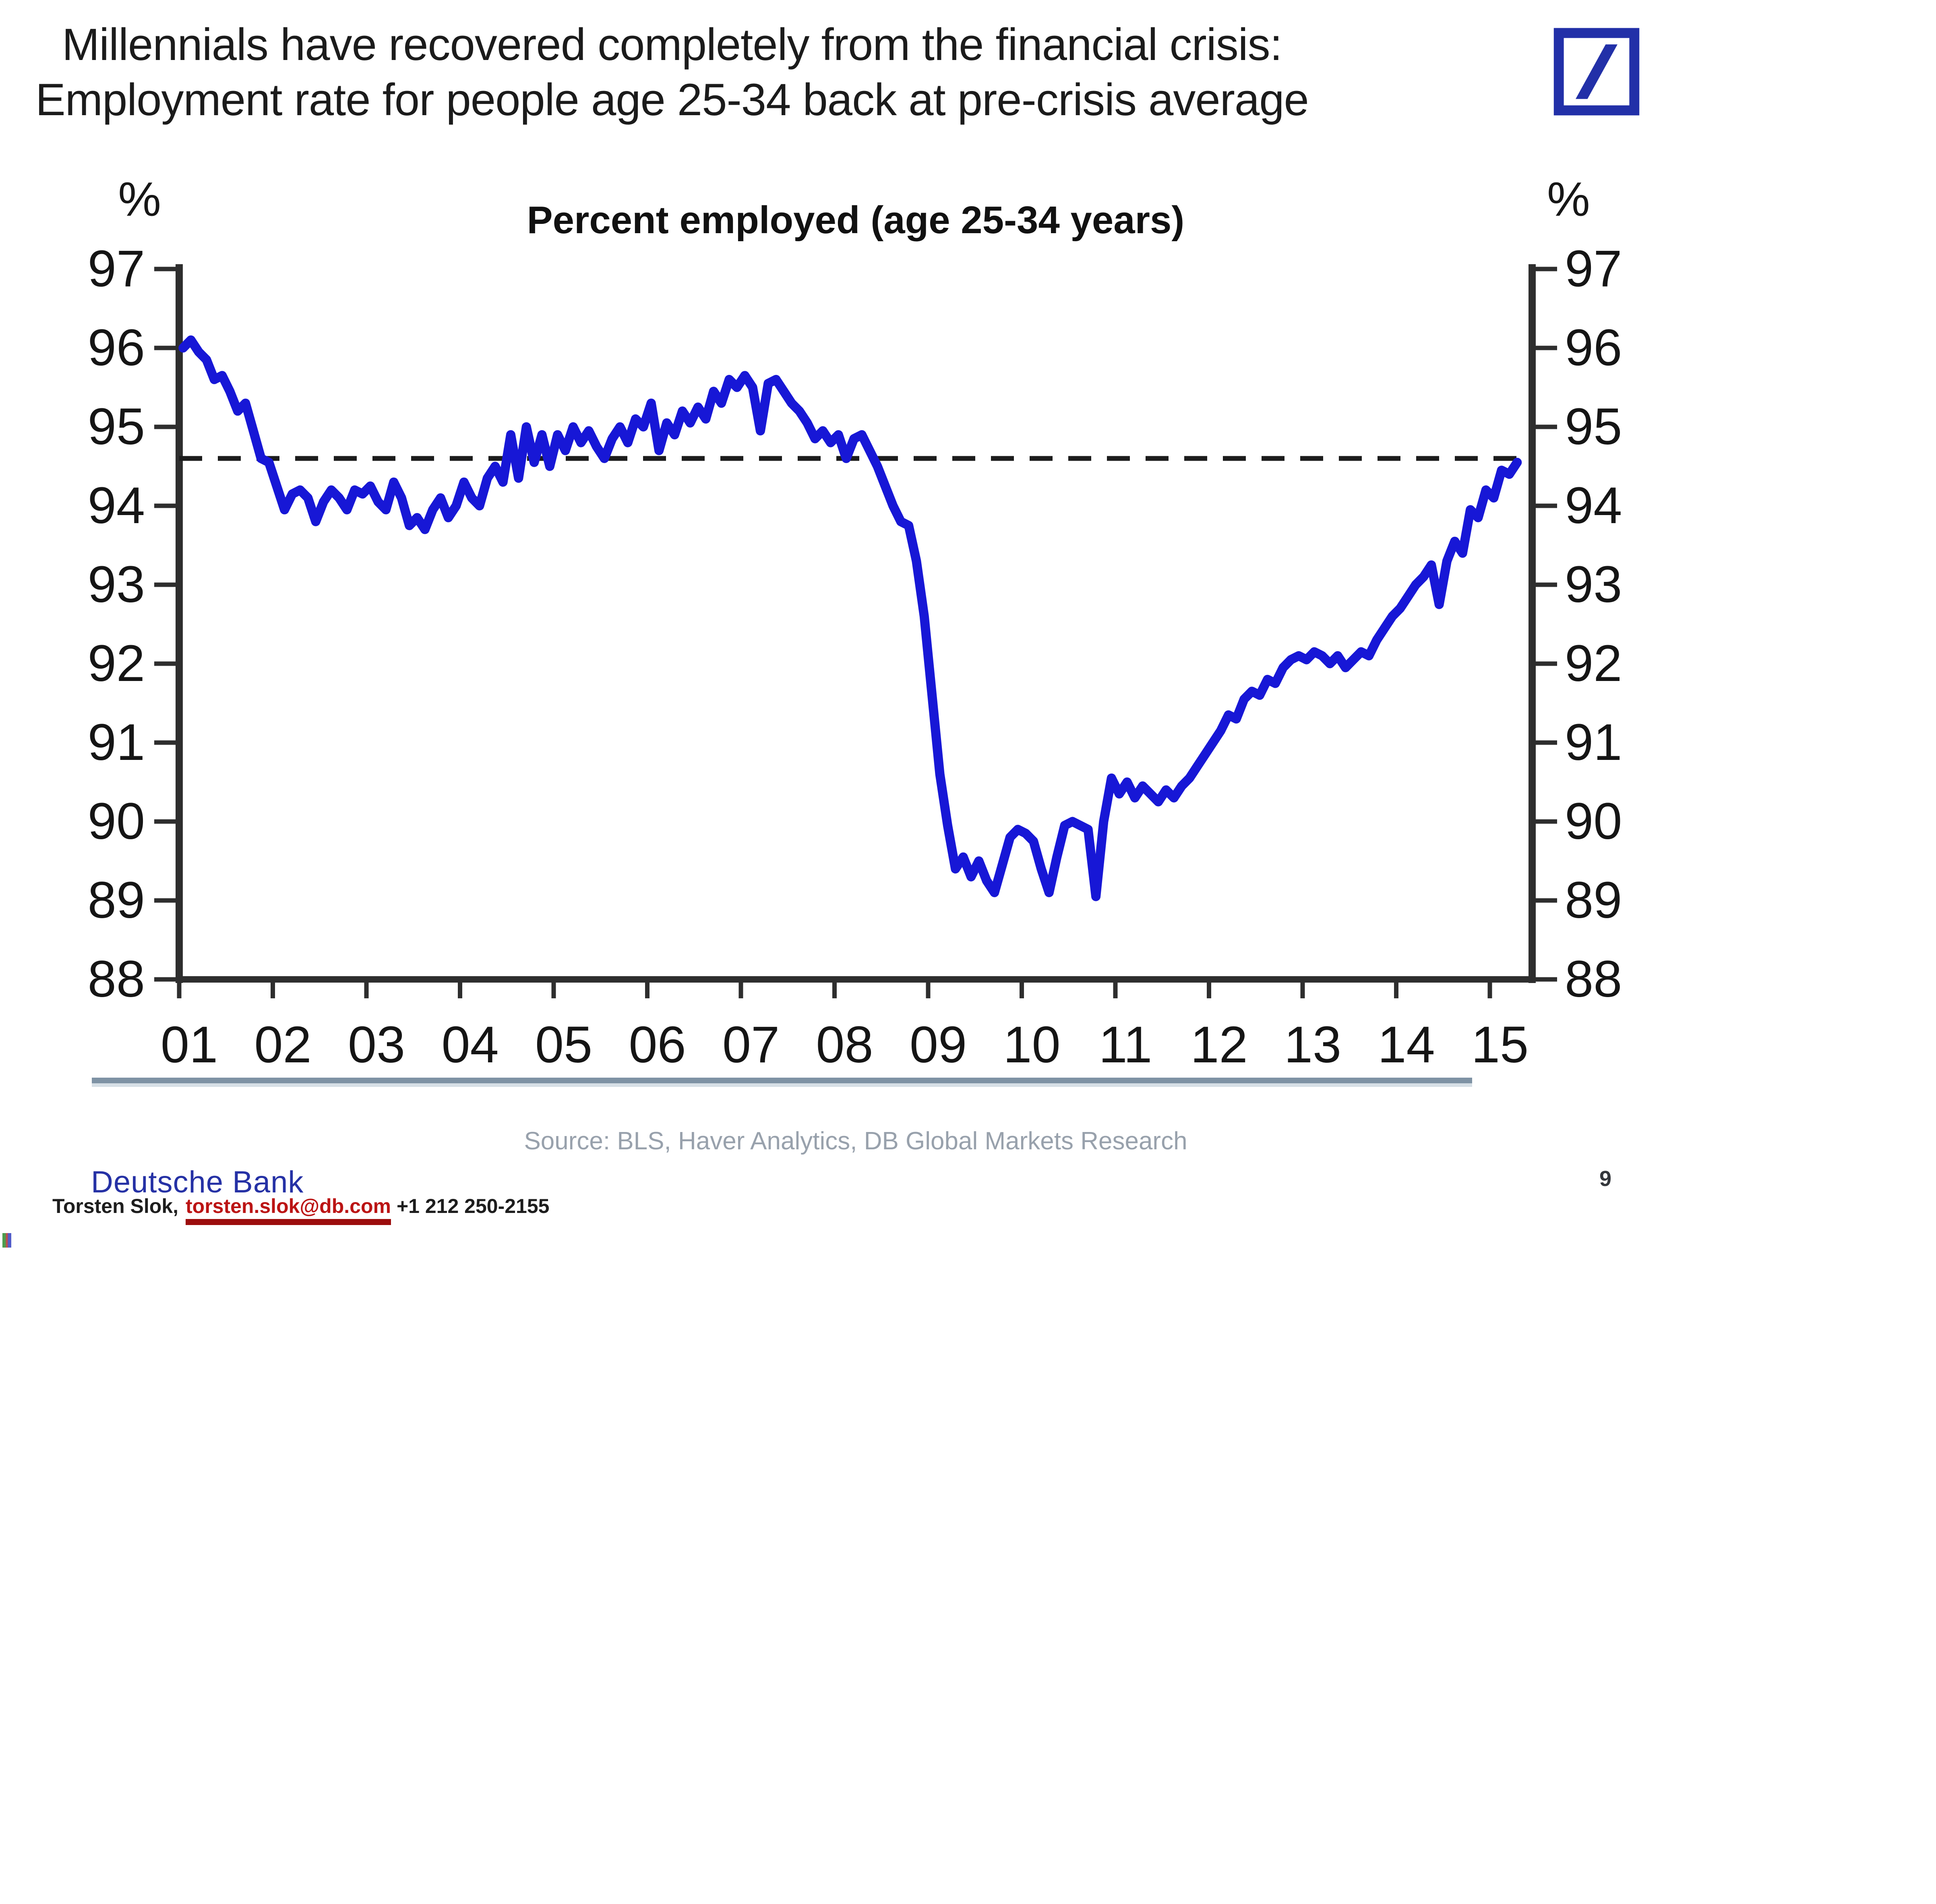 Image resolution: width=1936 pixels, height=1904 pixels. Describe the element at coordinates (1593, 663) in the screenshot. I see `y-axis-label-right: 92` at that location.